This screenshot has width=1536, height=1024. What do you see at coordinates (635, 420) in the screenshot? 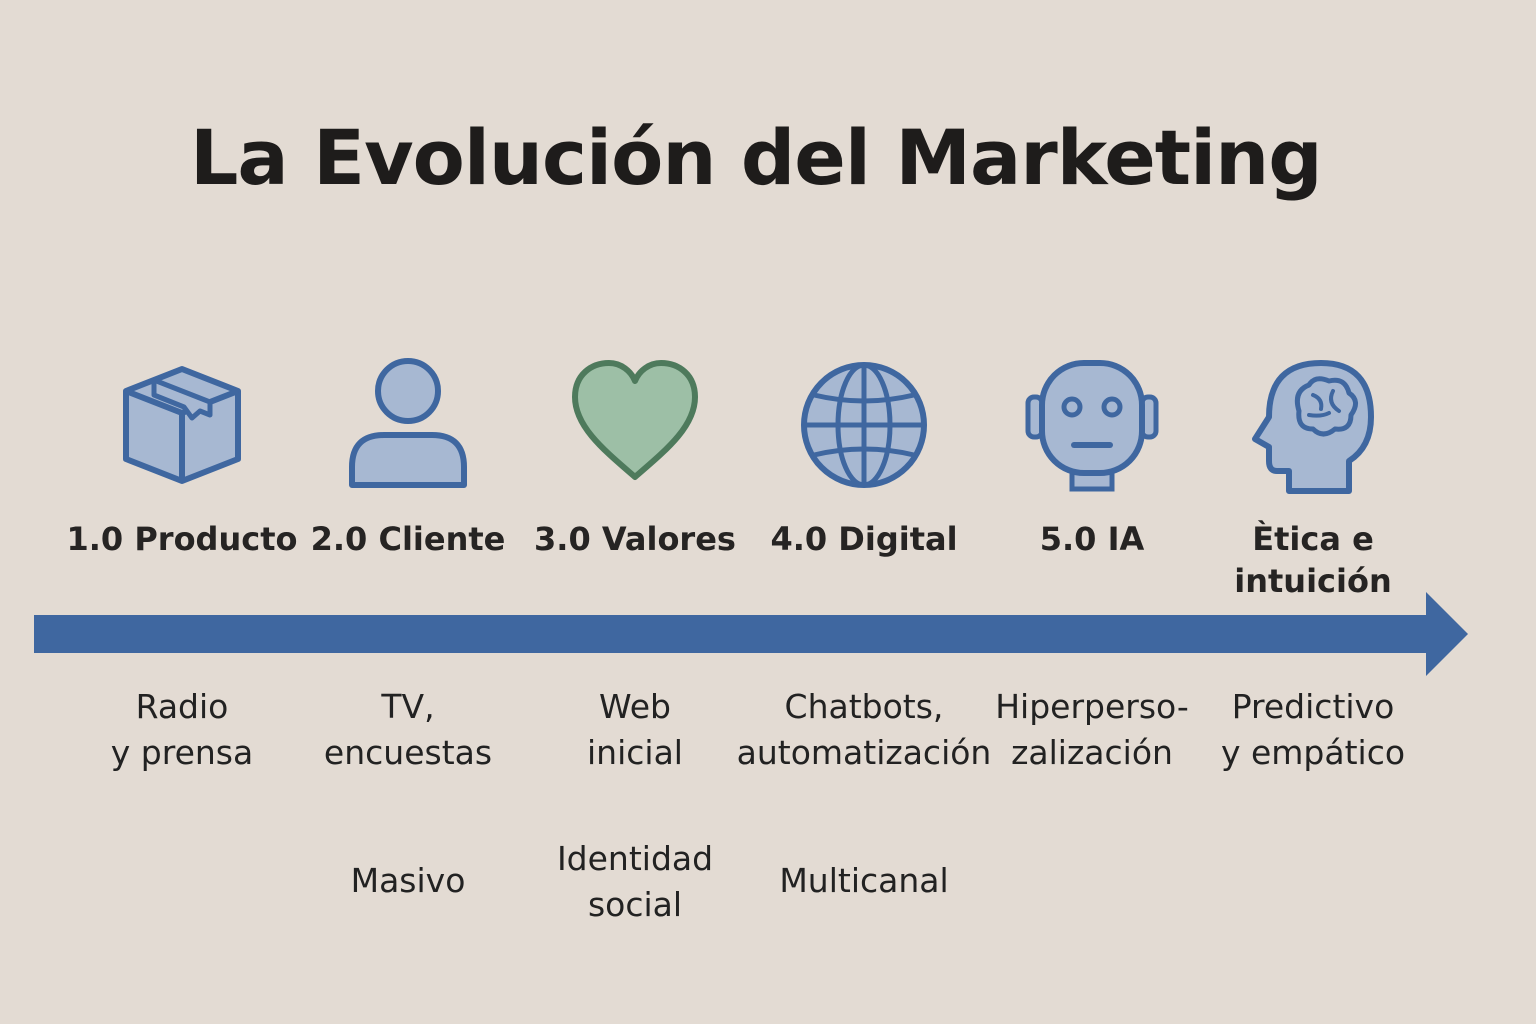
I see `heart-icon` at bounding box center [635, 420].